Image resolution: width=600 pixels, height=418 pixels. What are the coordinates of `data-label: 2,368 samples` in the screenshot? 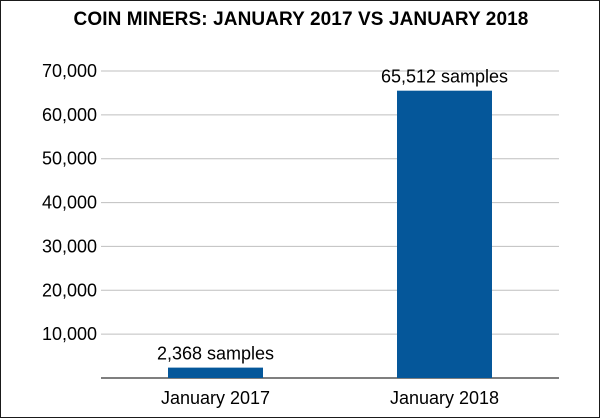 It's located at (215, 354).